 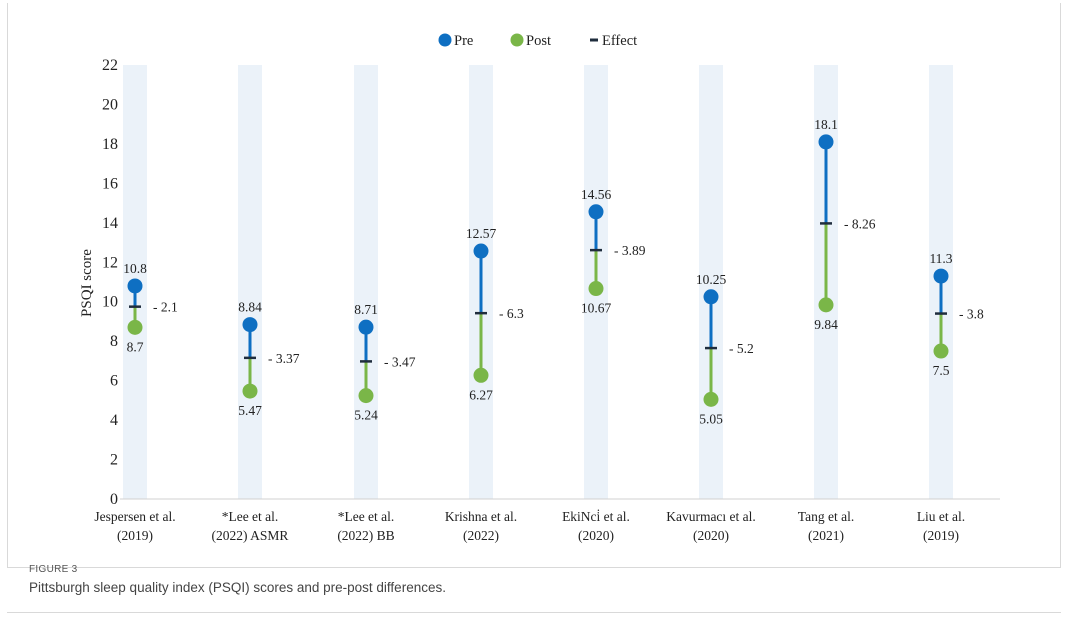 What do you see at coordinates (826, 516) in the screenshot?
I see `x-tick-label-line: Tang et al.` at bounding box center [826, 516].